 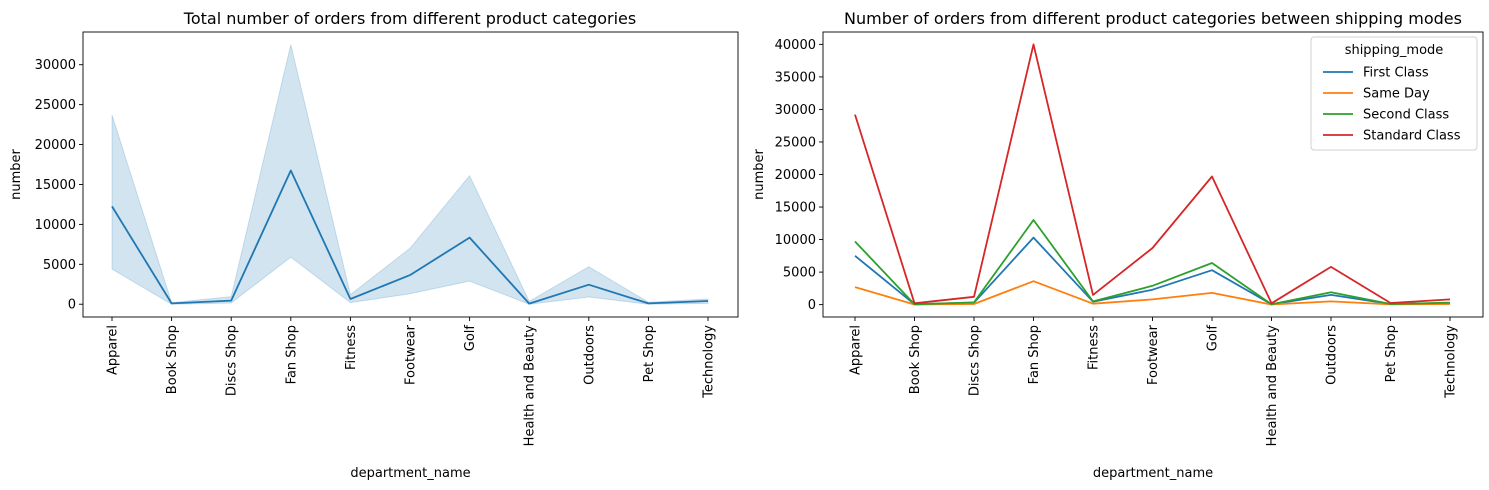 I want to click on legend-box, so click(x=1394, y=93).